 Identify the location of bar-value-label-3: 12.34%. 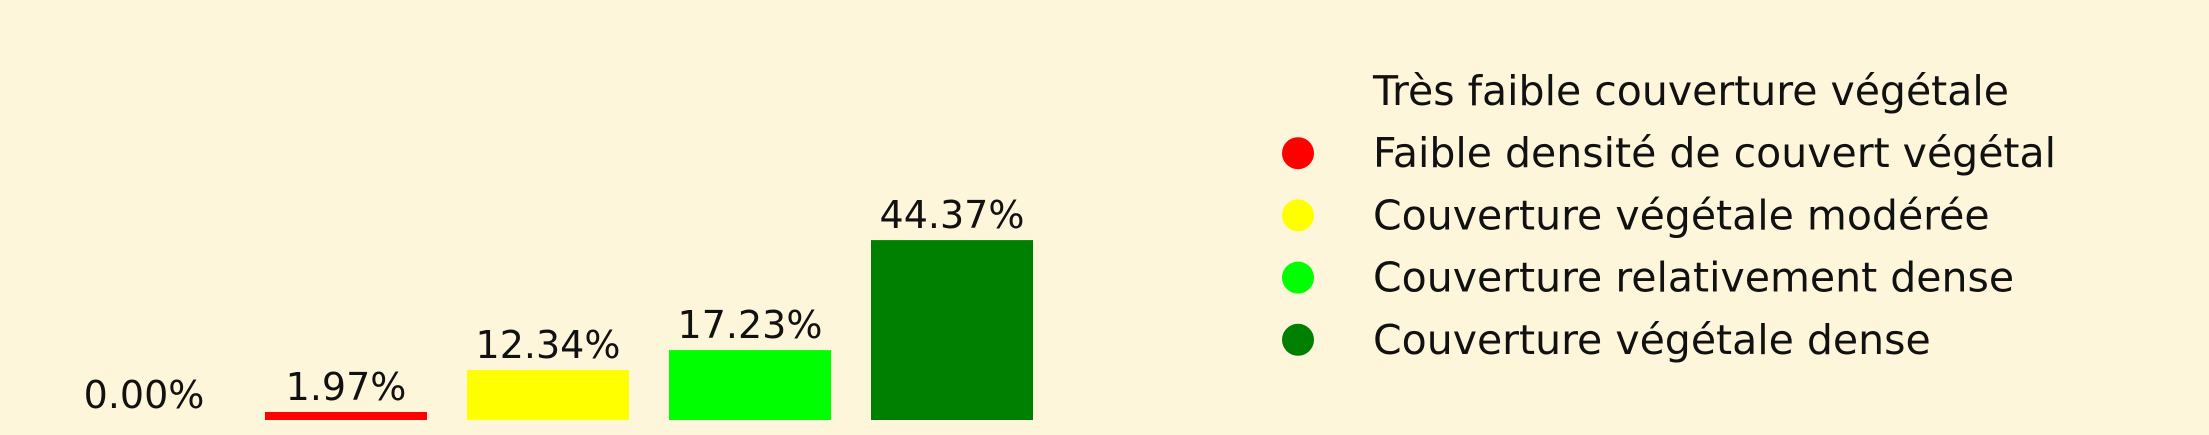
(548, 345).